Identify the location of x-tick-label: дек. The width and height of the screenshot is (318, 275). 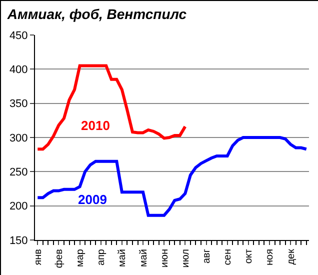
(291, 256).